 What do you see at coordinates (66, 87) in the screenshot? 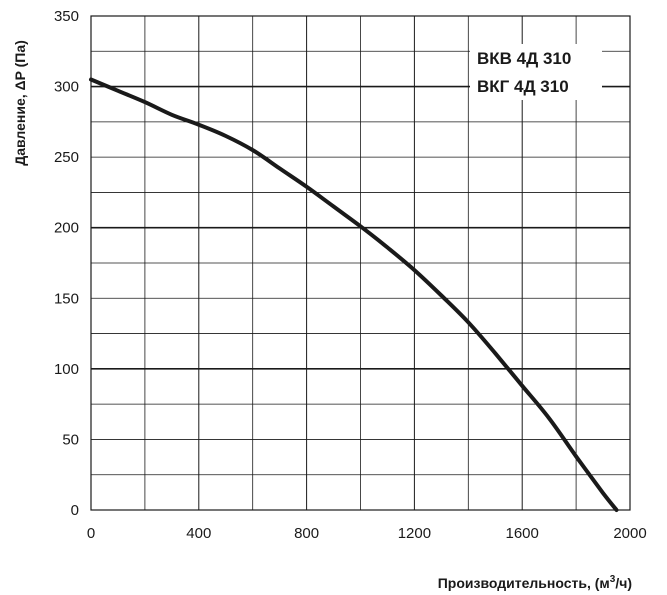
I see `y-tick-label: 300` at bounding box center [66, 87].